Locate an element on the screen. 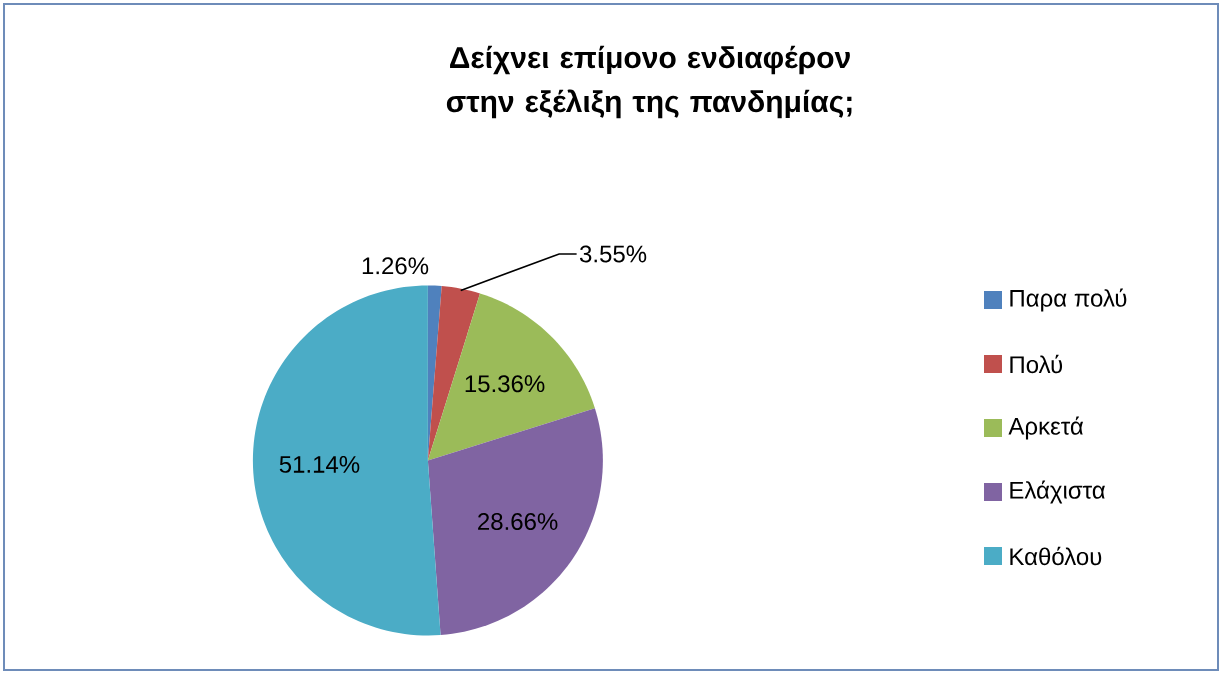  data-label: 15.36% is located at coordinates (505, 384).